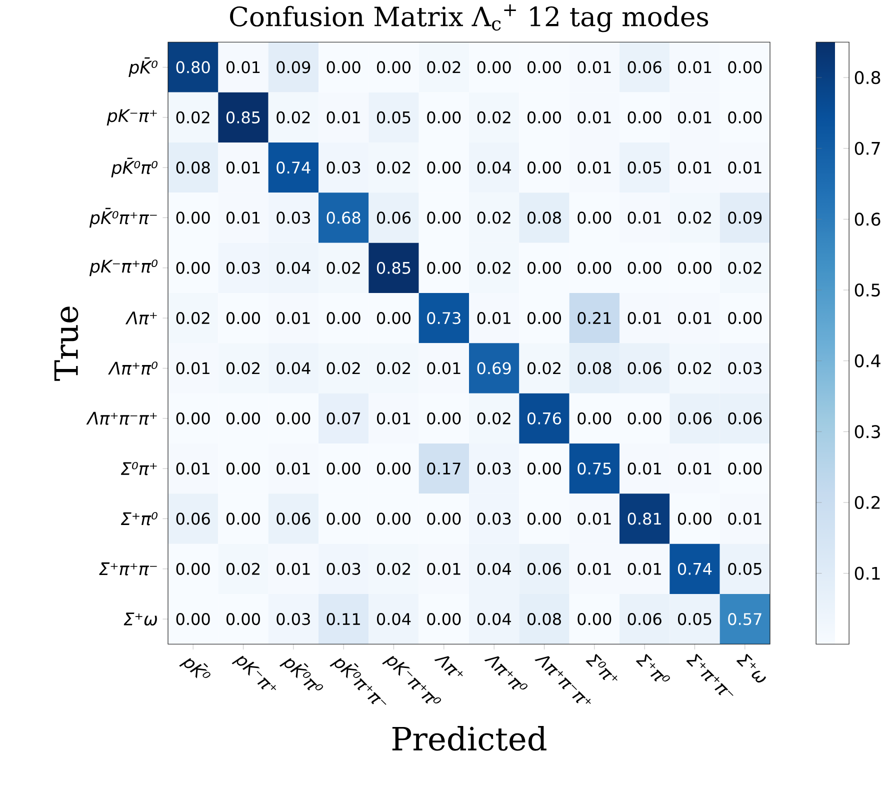 The image size is (895, 786). I want to click on y-tick-label: Σ⁰π⁺, so click(138, 469).